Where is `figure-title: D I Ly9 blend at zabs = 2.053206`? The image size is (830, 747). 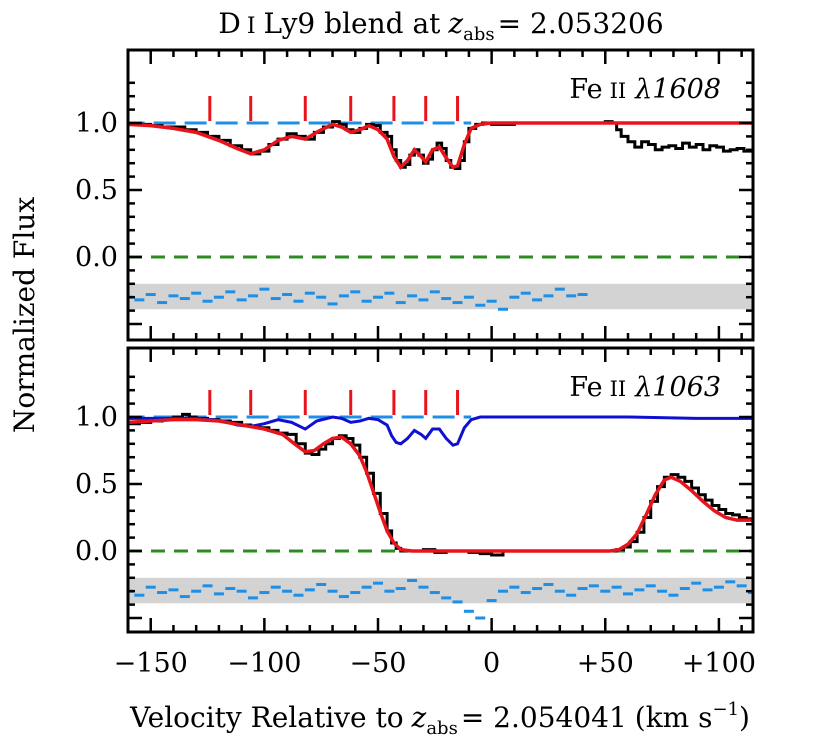 figure-title: D I Ly9 blend at zabs = 2.053206 is located at coordinates (440, 26).